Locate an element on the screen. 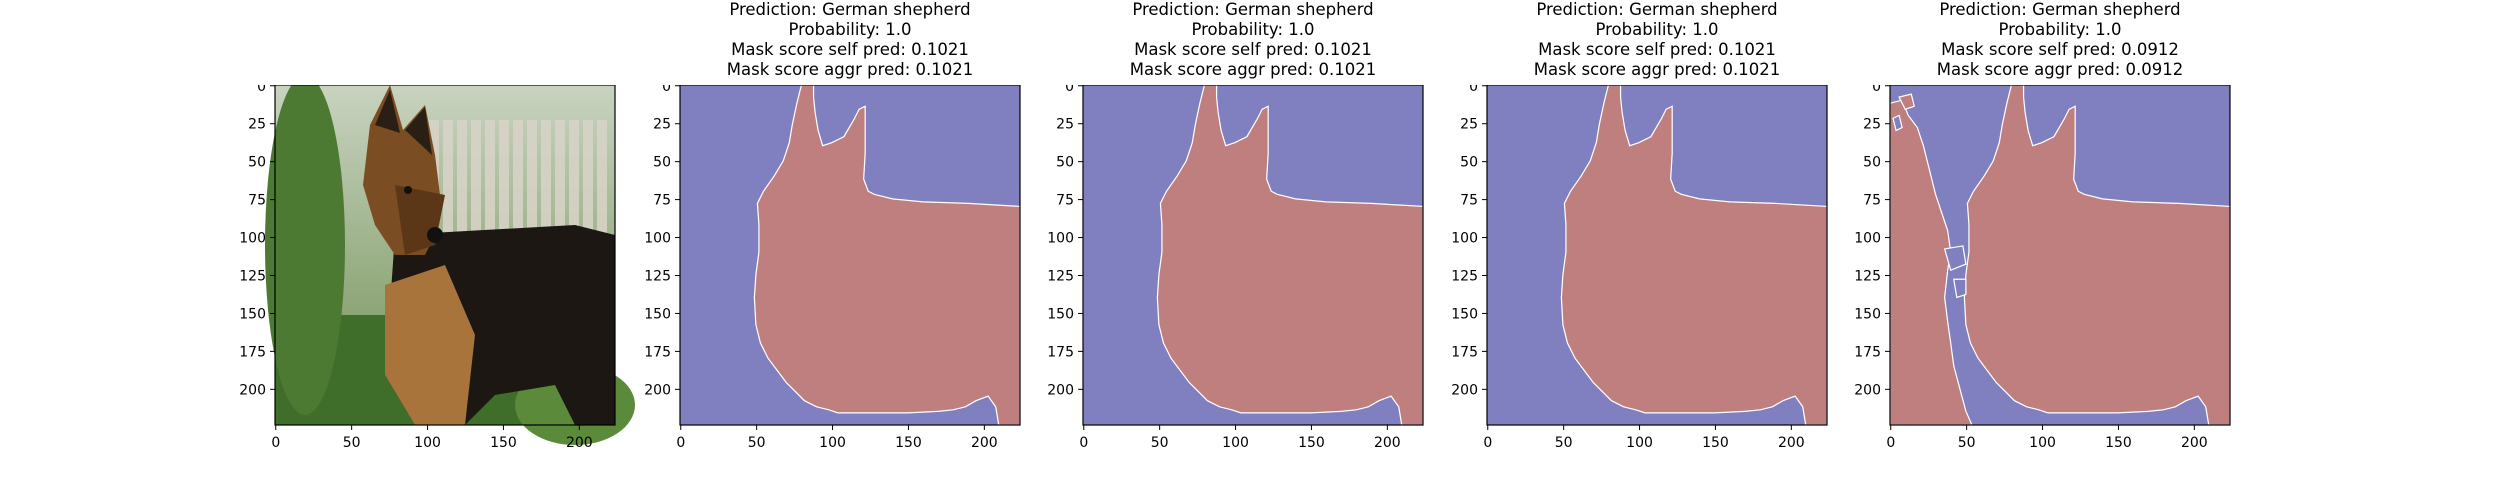 This screenshot has height=500, width=2500. dog-photo is located at coordinates (450, 265).